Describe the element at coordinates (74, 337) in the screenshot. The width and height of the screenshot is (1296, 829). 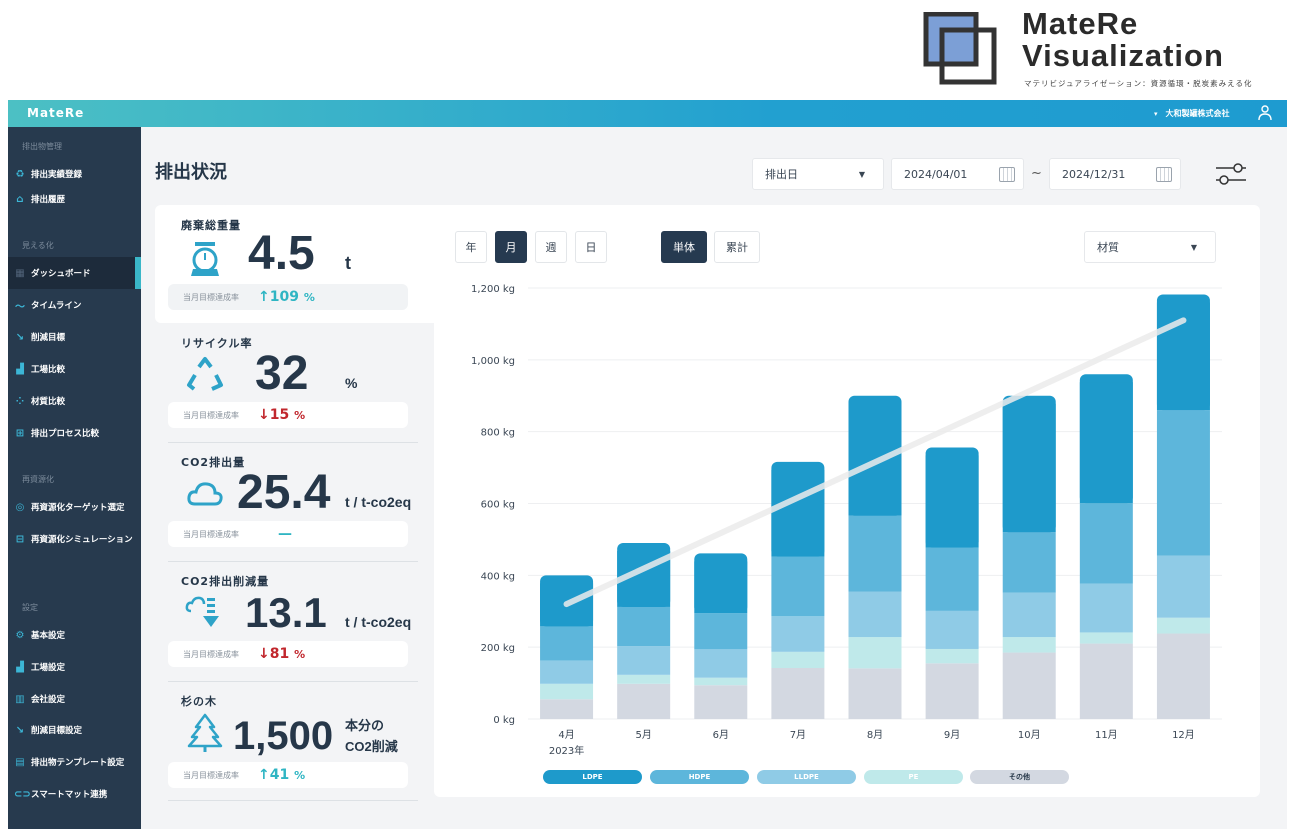
I see `sidebar-item-reduction-target: ↘ 削減目標` at that location.